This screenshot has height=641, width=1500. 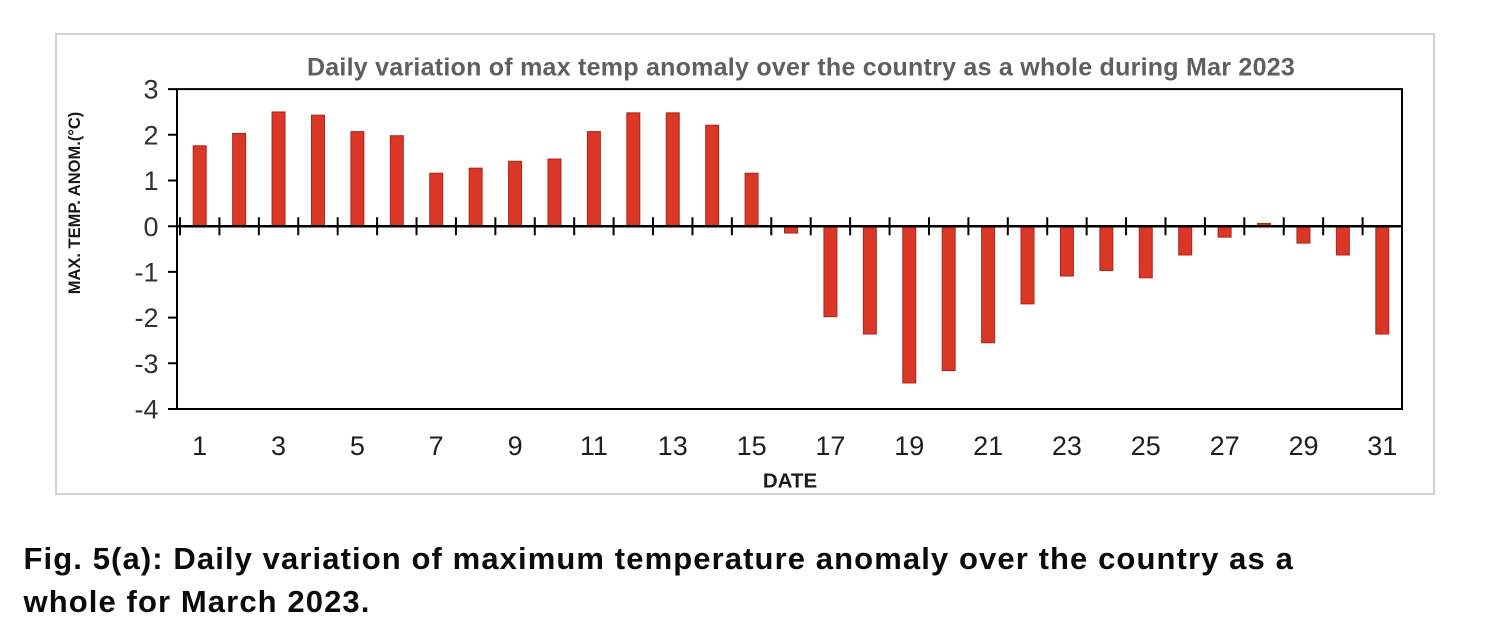 What do you see at coordinates (673, 446) in the screenshot?
I see `svg-text: 13` at bounding box center [673, 446].